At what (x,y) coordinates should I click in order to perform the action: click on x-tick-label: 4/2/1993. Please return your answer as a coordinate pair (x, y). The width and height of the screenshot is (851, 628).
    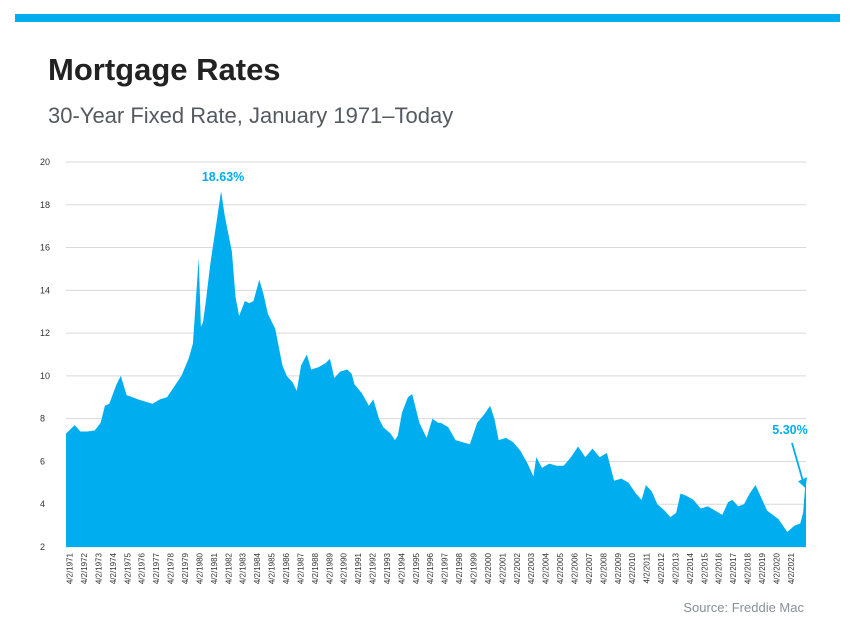
    Looking at the image, I should click on (387, 568).